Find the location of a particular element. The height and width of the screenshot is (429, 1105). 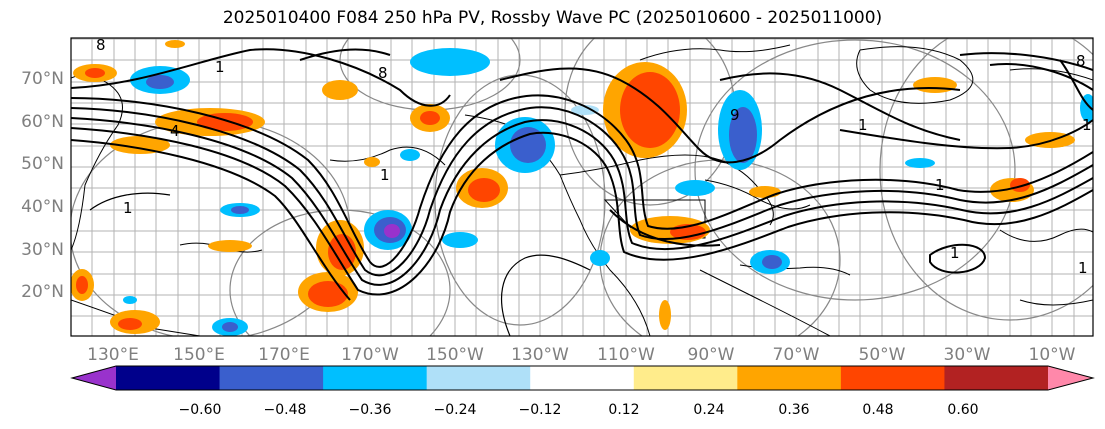

colorbar-tick-label: 0.36 is located at coordinates (793, 410).